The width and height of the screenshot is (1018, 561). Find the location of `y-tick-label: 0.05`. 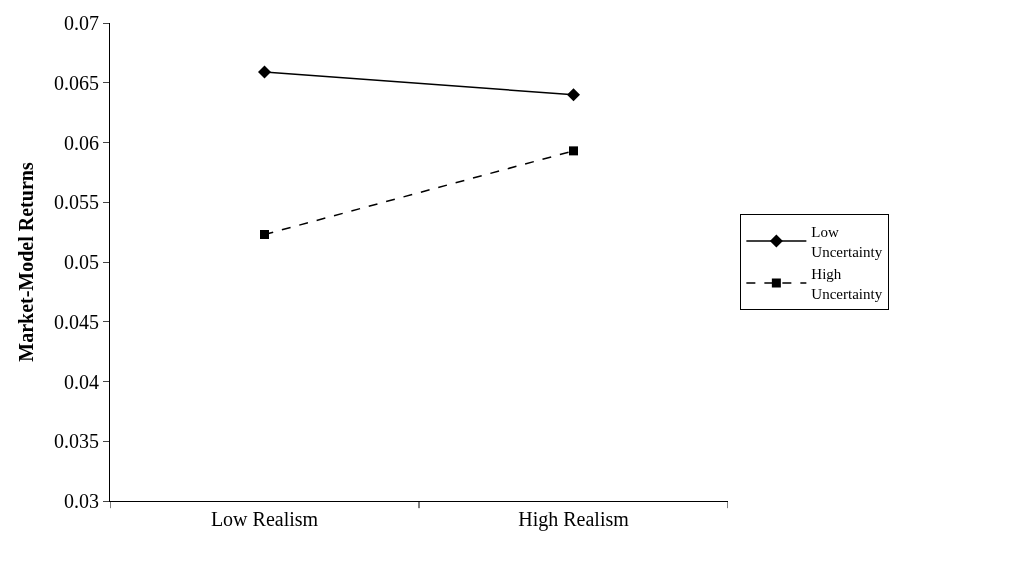

y-tick-label: 0.05 is located at coordinates (81, 262).